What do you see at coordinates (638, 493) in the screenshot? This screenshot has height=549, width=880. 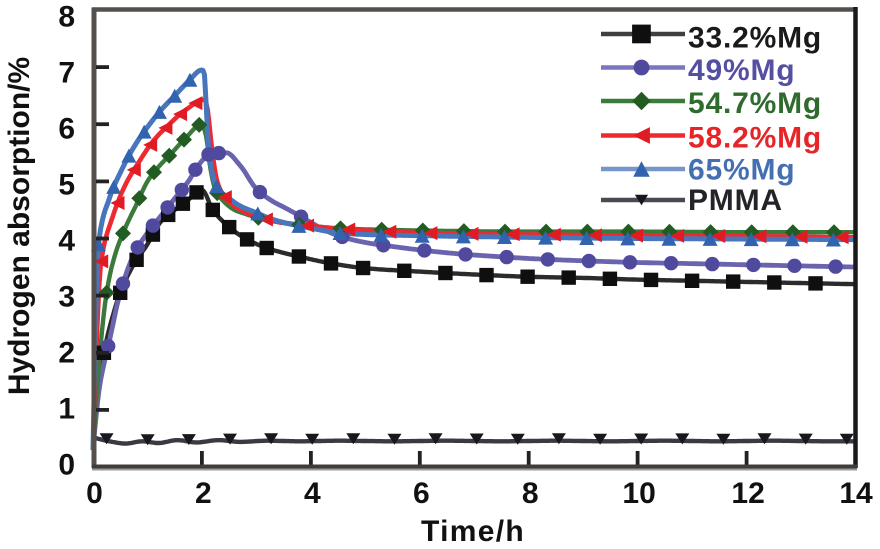 I see `svg-text: 10` at bounding box center [638, 493].